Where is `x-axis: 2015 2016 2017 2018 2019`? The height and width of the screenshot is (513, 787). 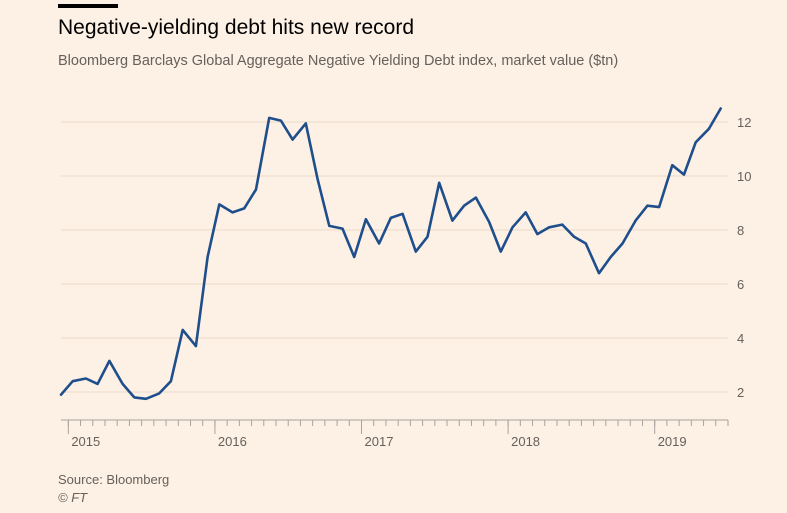
x-axis: 2015 2016 2017 2018 2019 is located at coordinates (395, 434).